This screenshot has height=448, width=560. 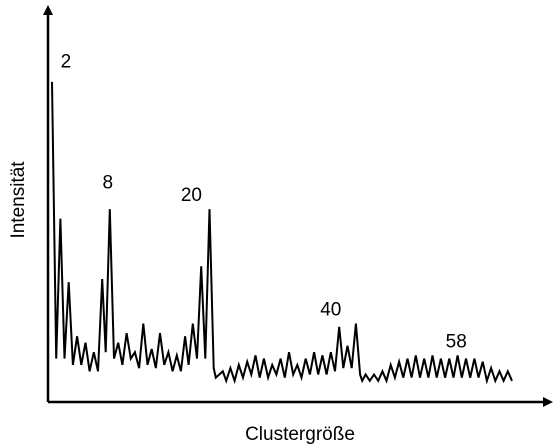 What do you see at coordinates (108, 182) in the screenshot?
I see `peak-label: 8` at bounding box center [108, 182].